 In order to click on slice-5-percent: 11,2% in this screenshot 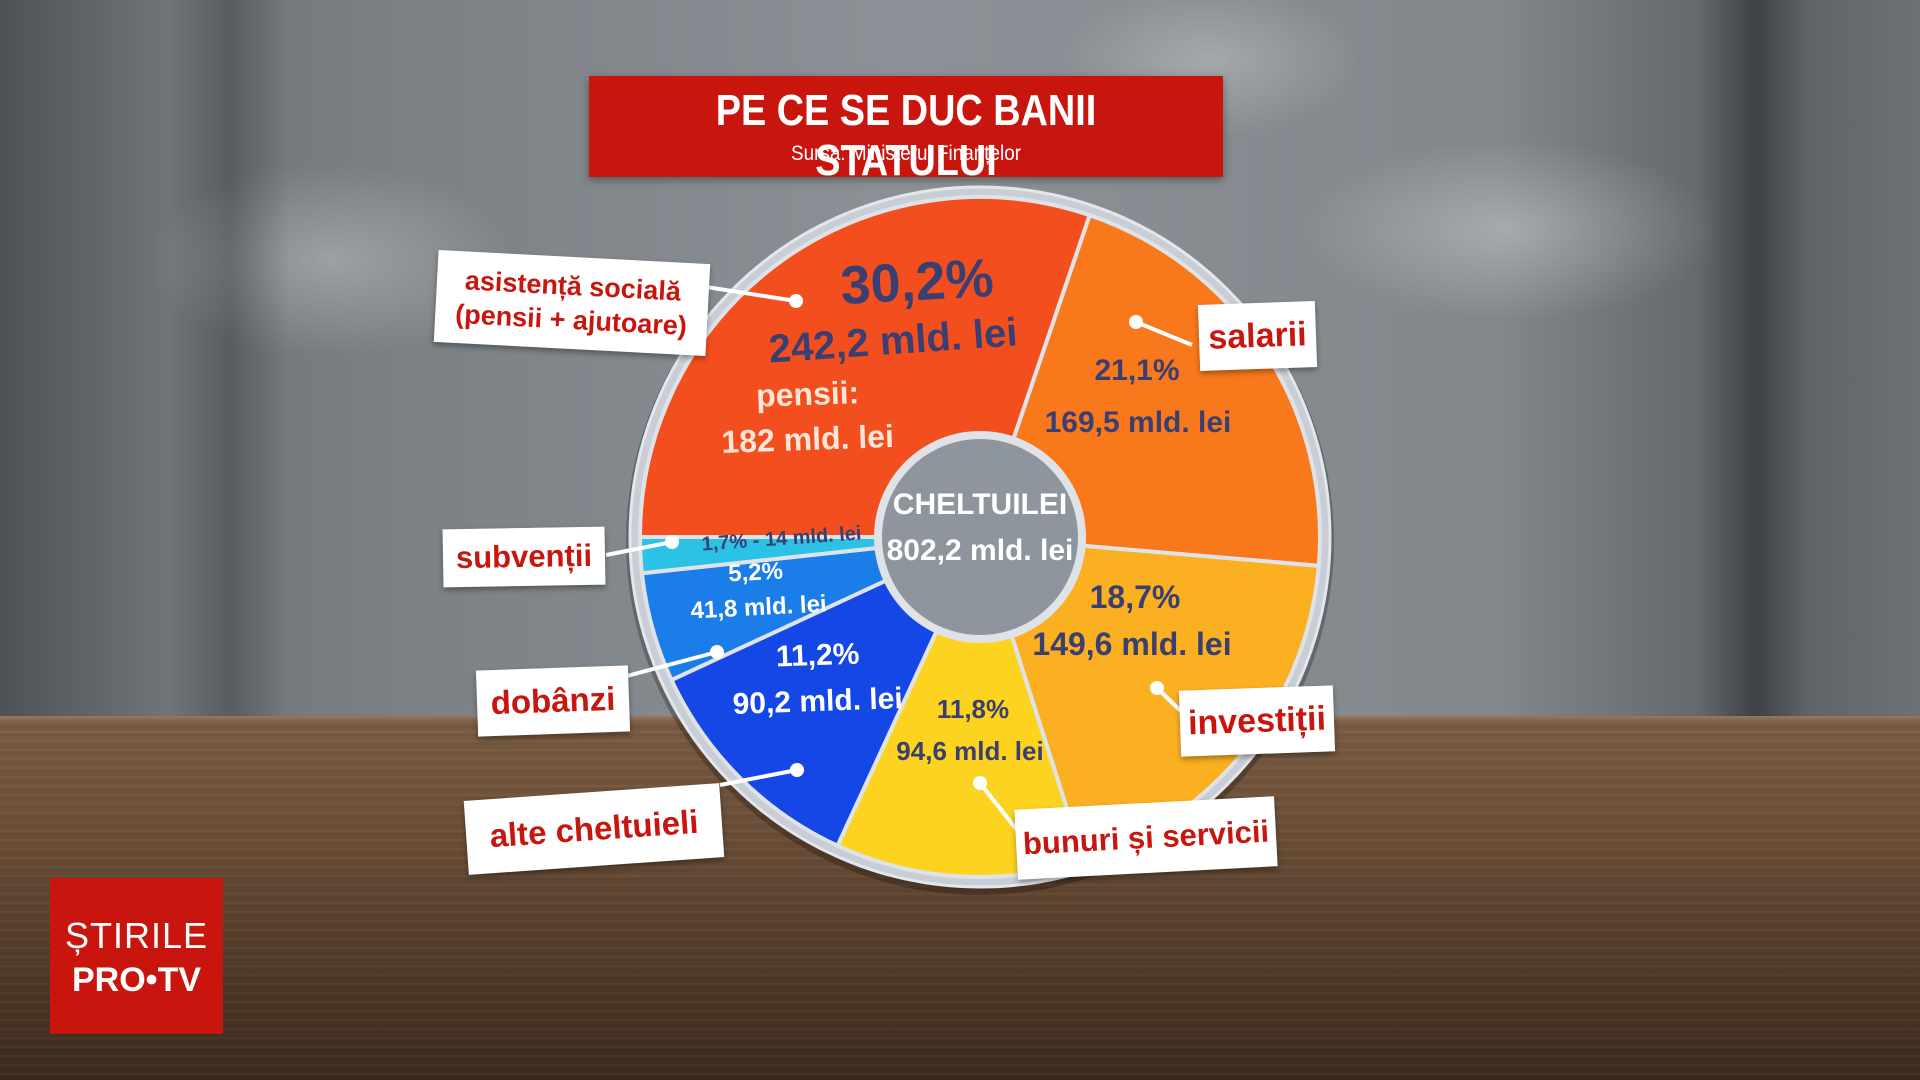, I will do `click(817, 656)`.